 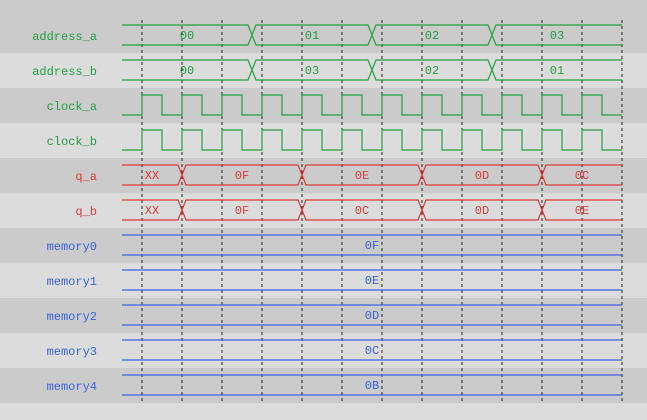 I want to click on signal-clock_a: clock_a, so click(x=334, y=105).